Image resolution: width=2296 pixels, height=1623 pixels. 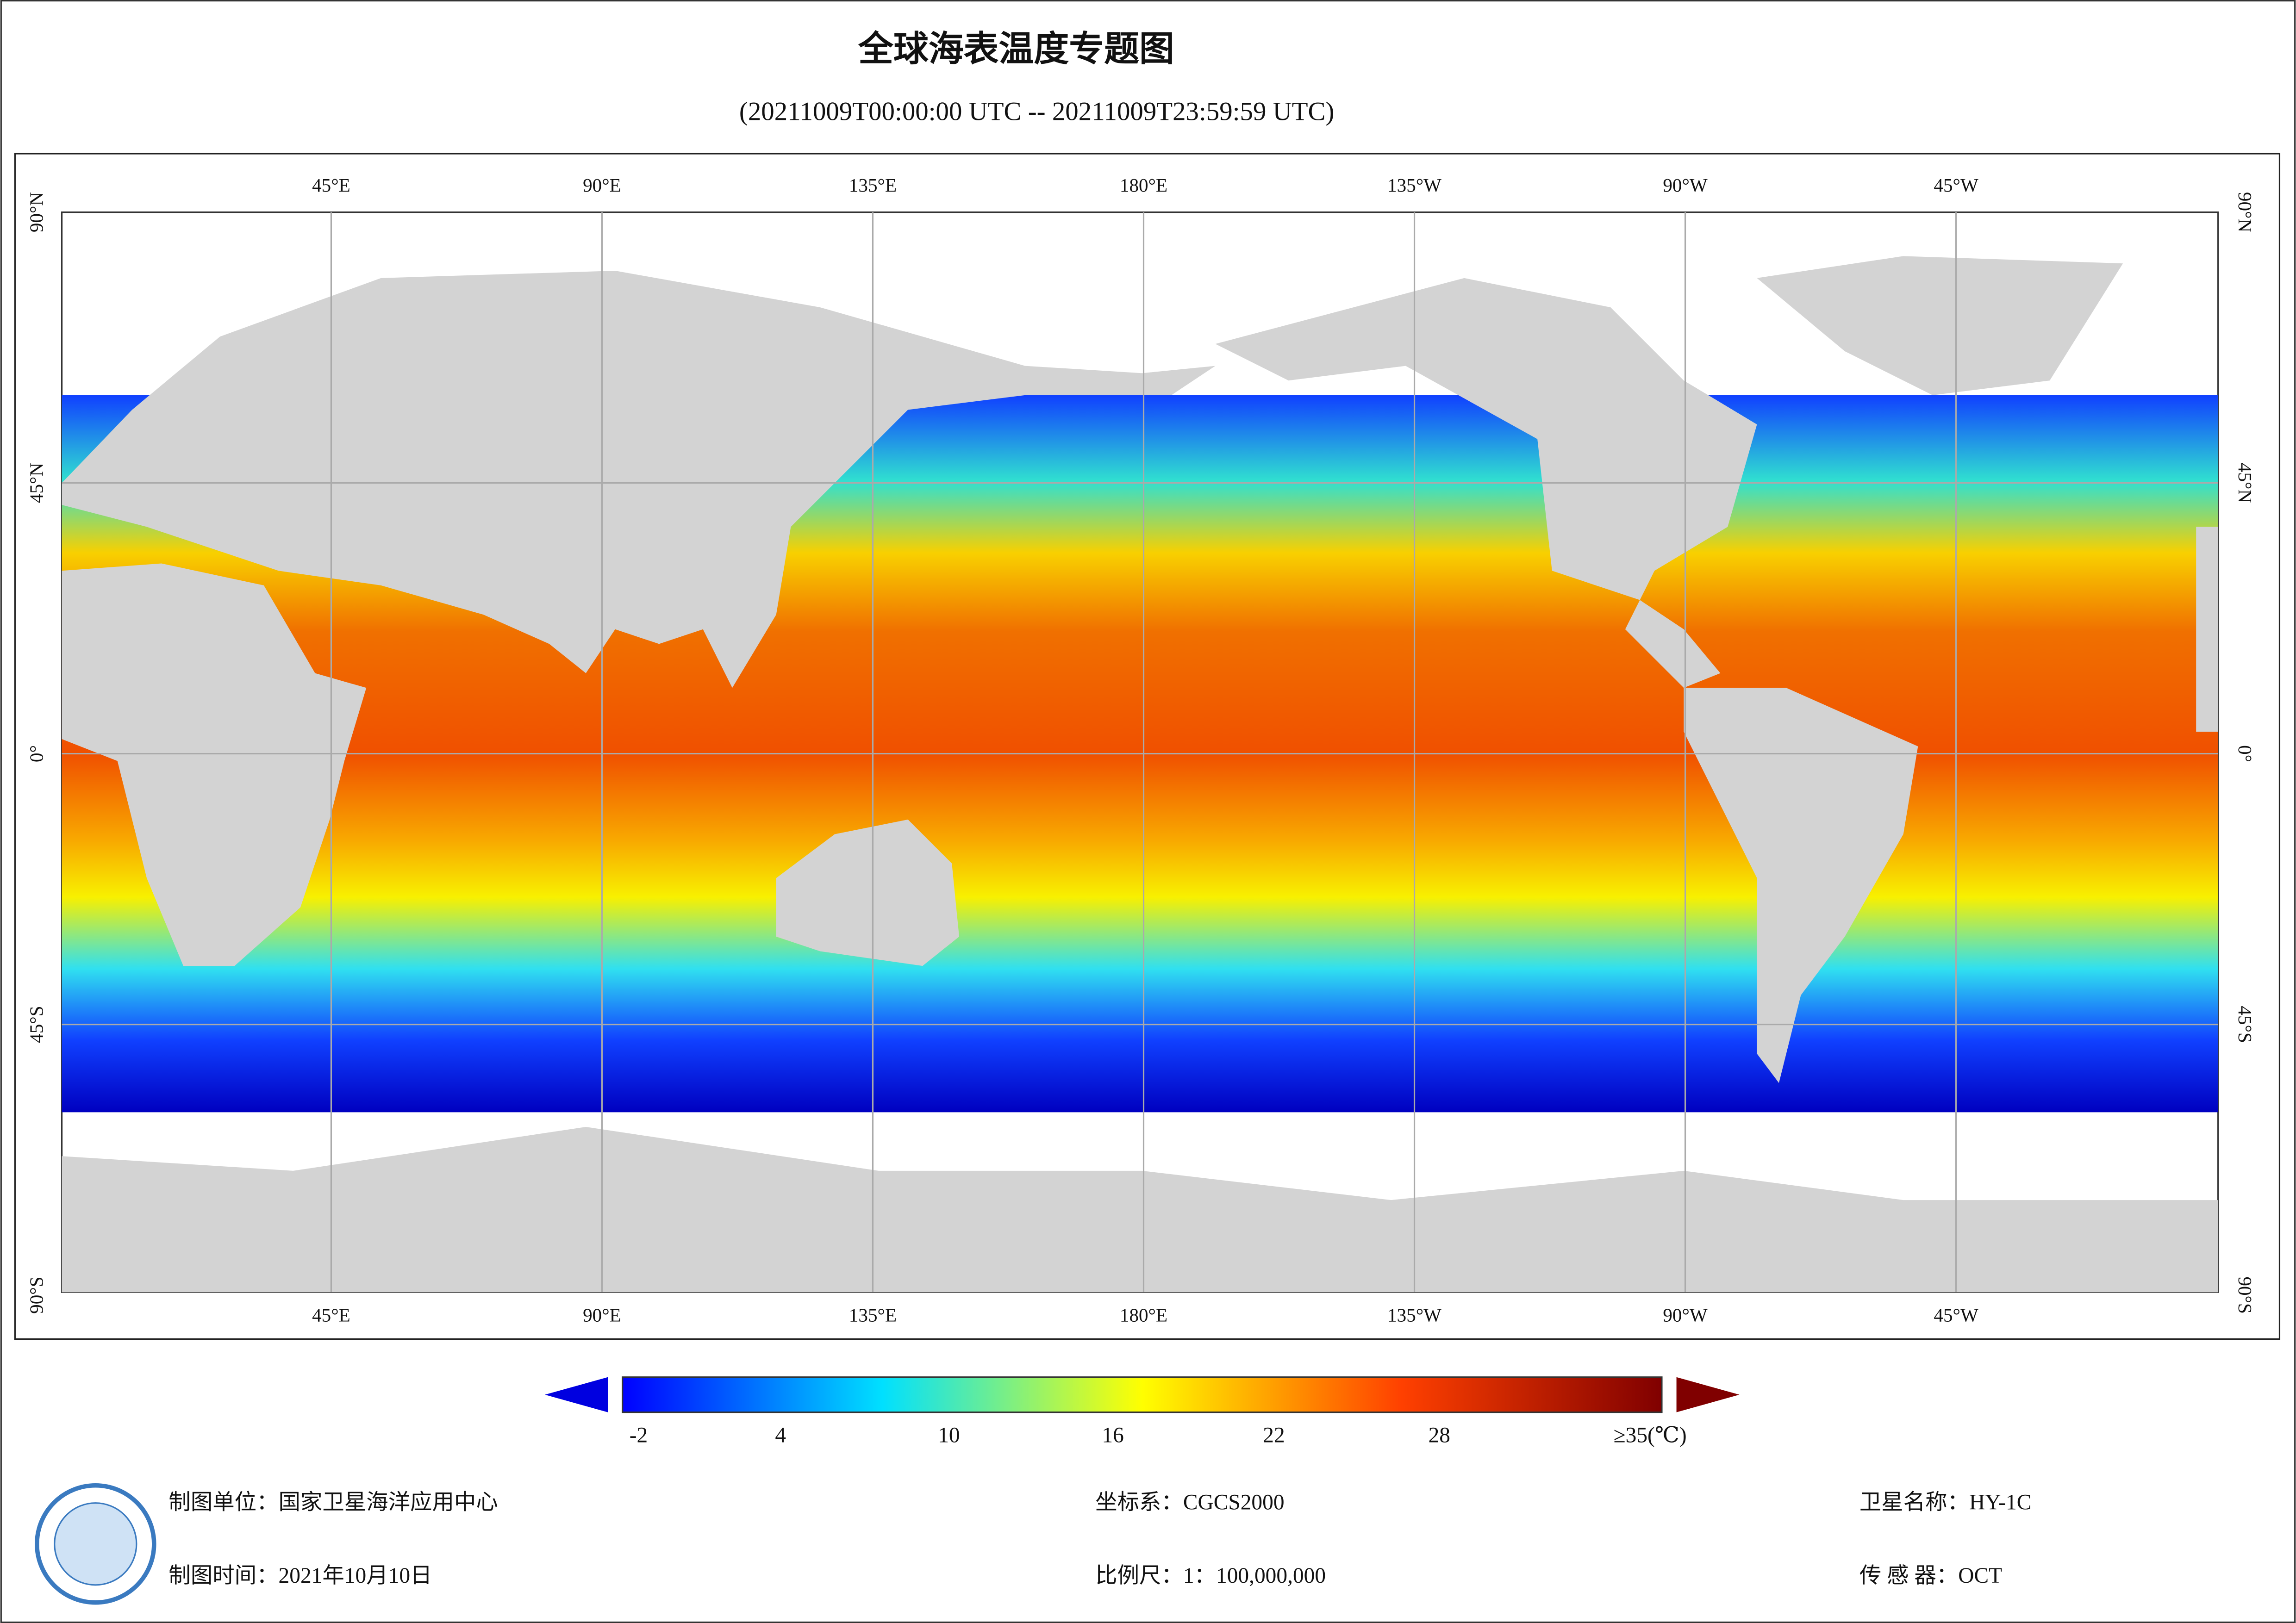 What do you see at coordinates (36, 212) in the screenshot?
I see `lat-label-left: 90°N` at bounding box center [36, 212].